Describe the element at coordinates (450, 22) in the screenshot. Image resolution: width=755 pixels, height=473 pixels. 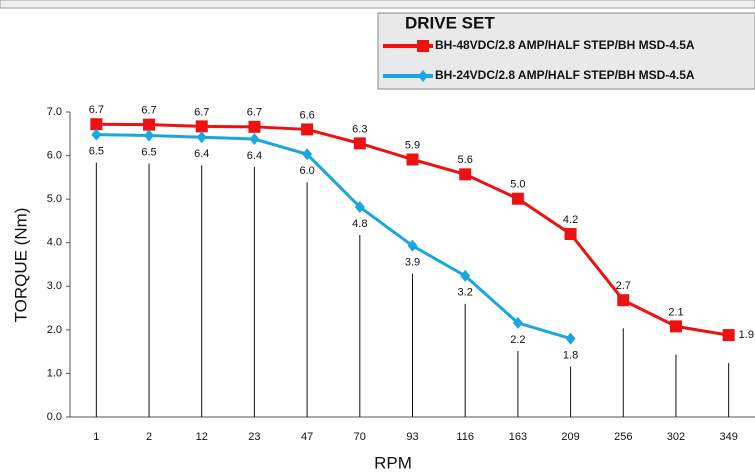
I see `legend-title: DRIVE SET` at that location.